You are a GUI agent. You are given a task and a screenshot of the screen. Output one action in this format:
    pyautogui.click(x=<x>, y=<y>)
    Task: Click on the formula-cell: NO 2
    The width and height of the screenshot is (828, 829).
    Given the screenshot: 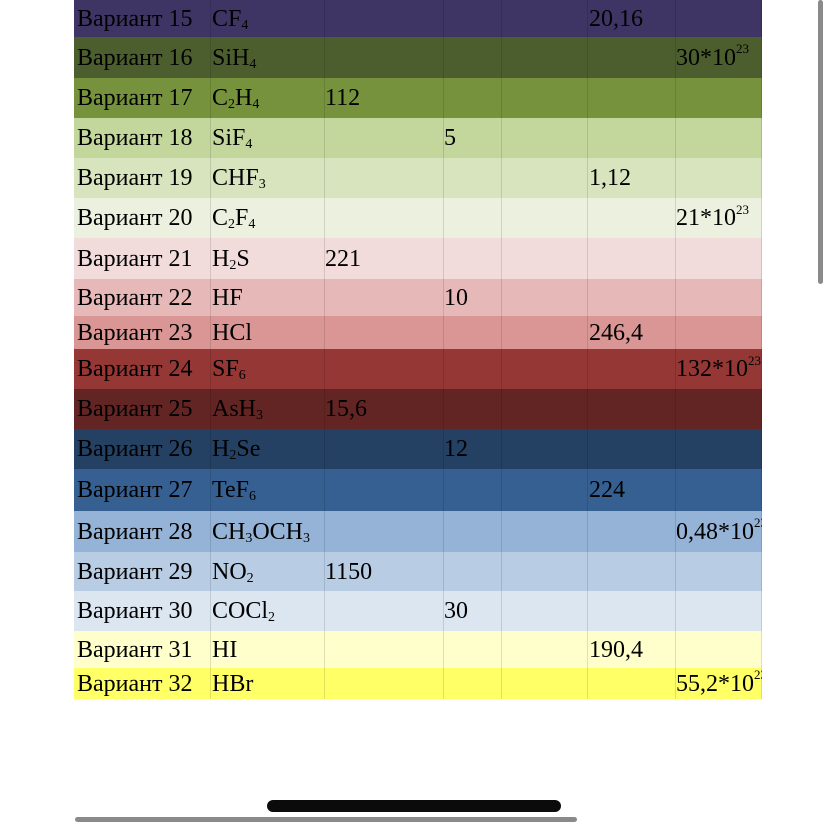 What is the action you would take?
    pyautogui.click(x=268, y=571)
    